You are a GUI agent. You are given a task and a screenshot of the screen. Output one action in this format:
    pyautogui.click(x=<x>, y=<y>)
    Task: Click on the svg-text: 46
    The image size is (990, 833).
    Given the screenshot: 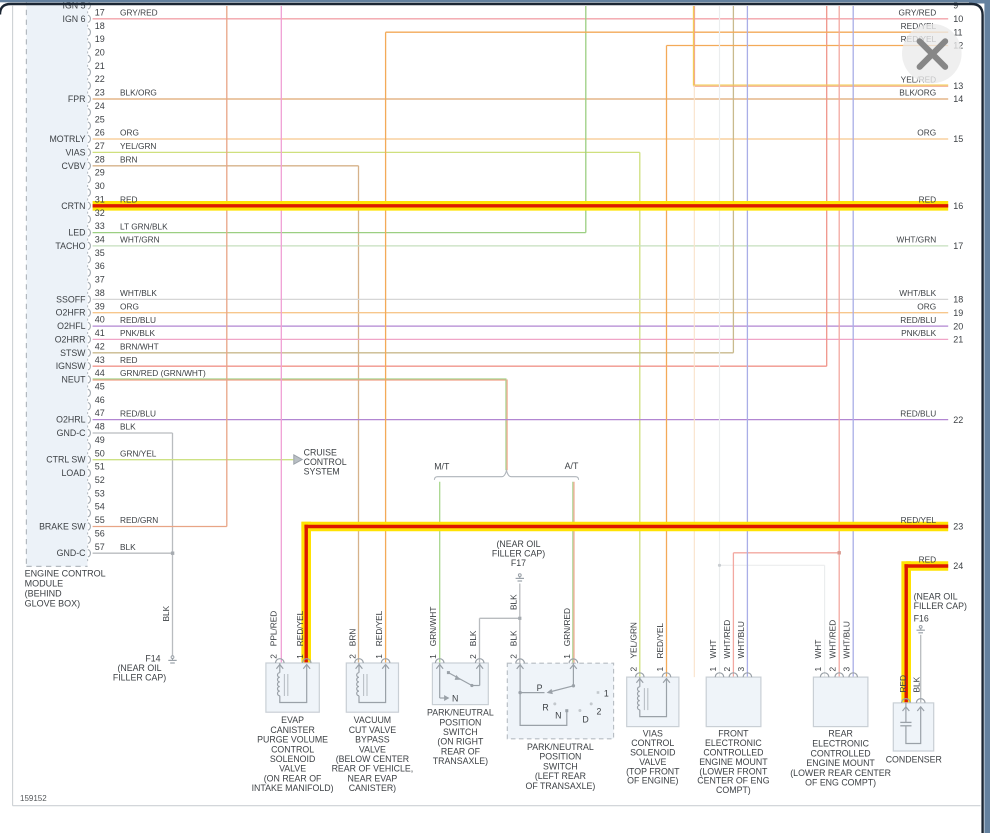 What is the action you would take?
    pyautogui.click(x=100, y=400)
    